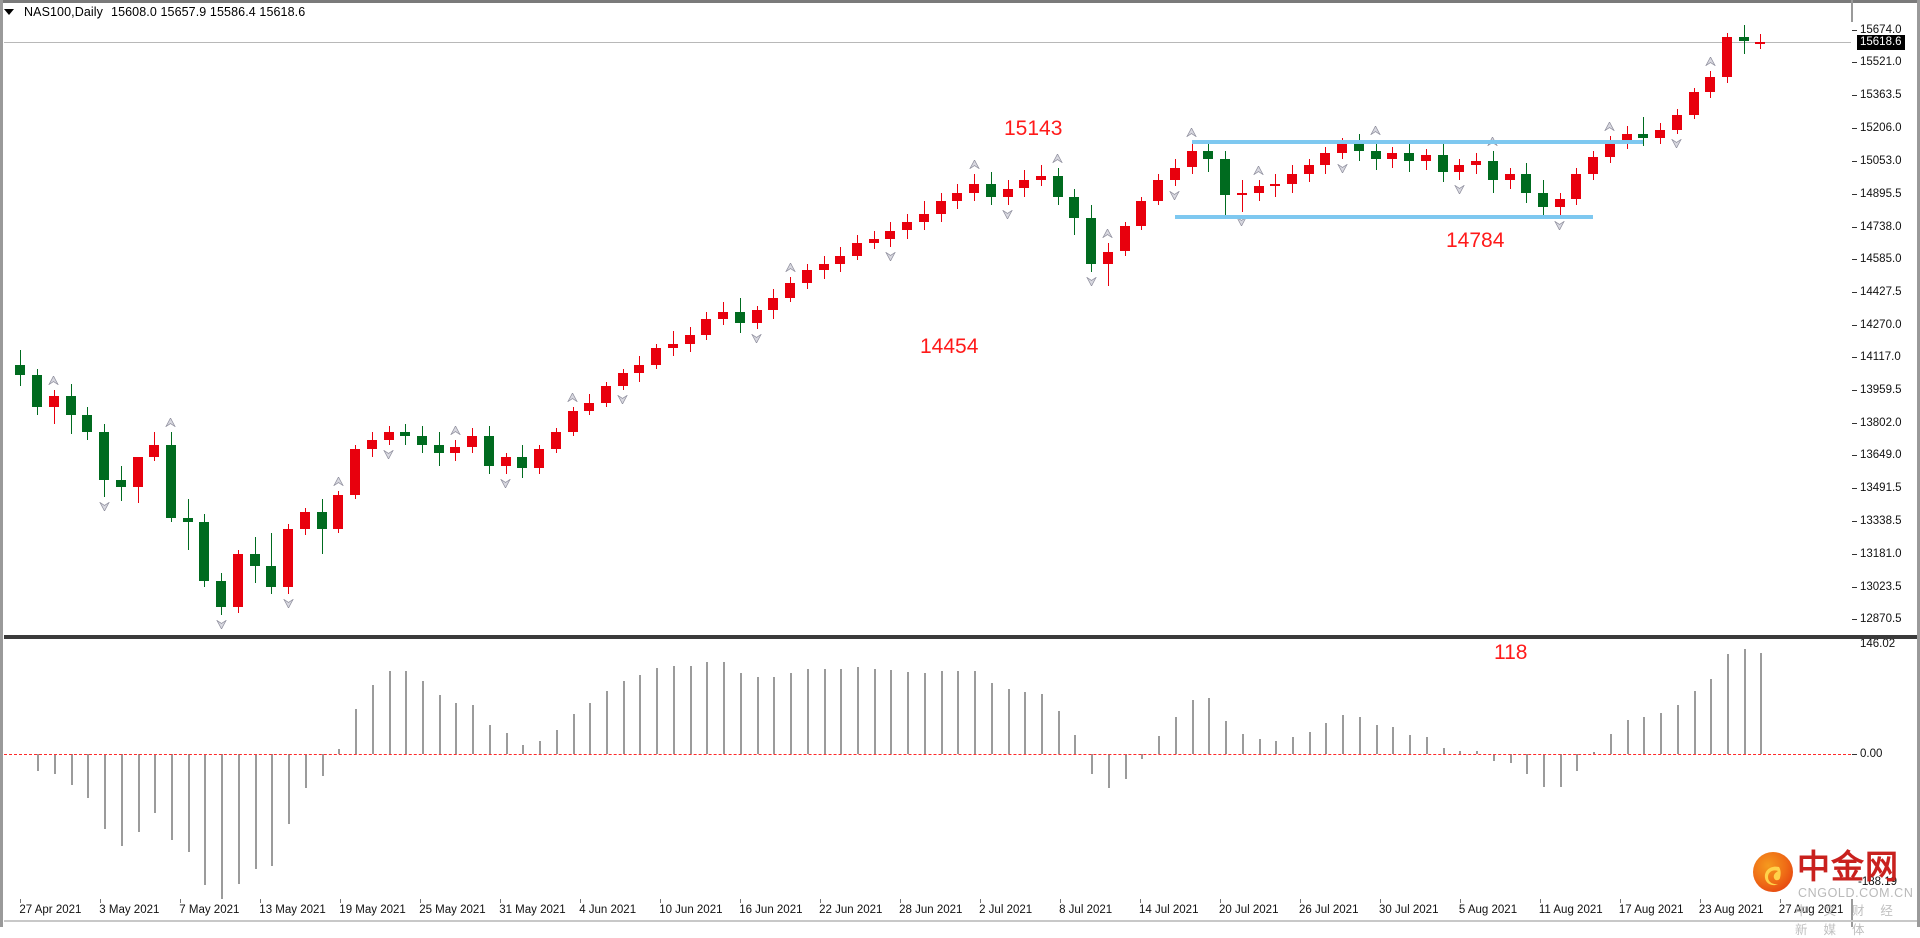 This screenshot has height=938, width=1920. What do you see at coordinates (1884, 637) in the screenshot?
I see `axis-pane-divider` at bounding box center [1884, 637].